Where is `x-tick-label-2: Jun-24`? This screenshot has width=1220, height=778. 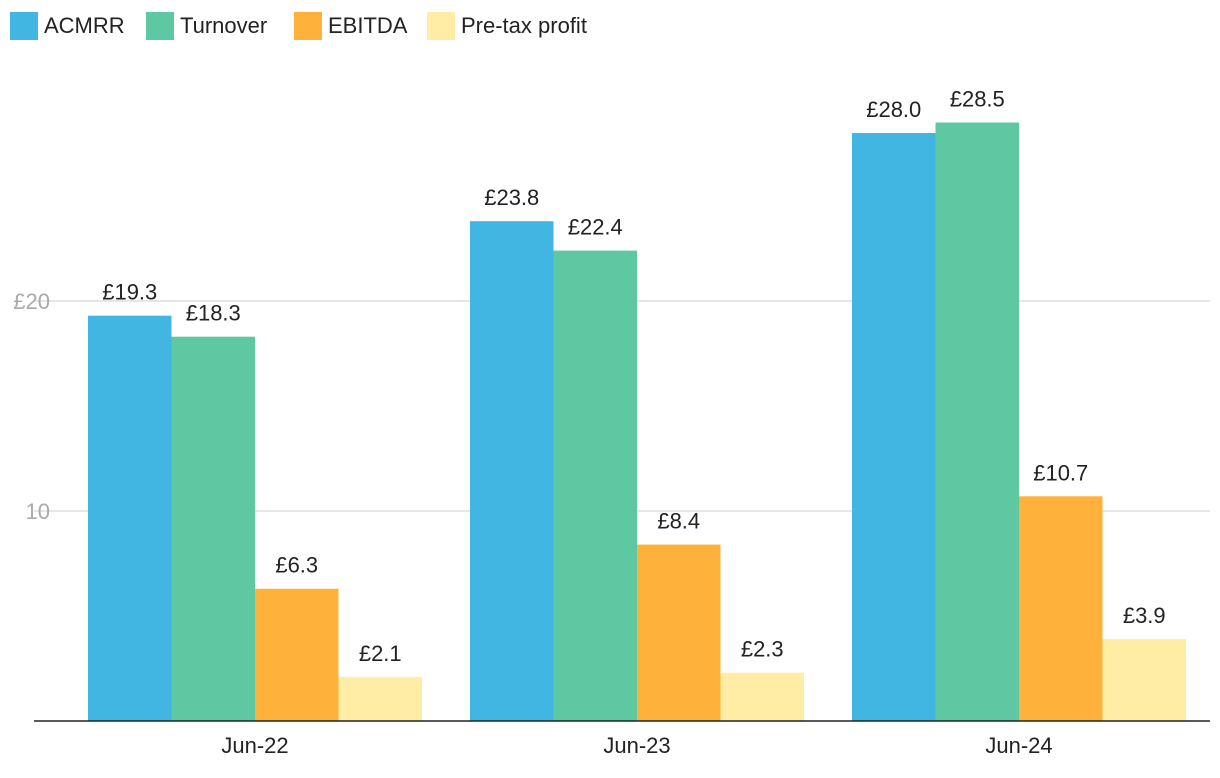 x-tick-label-2: Jun-24 is located at coordinates (1018, 745).